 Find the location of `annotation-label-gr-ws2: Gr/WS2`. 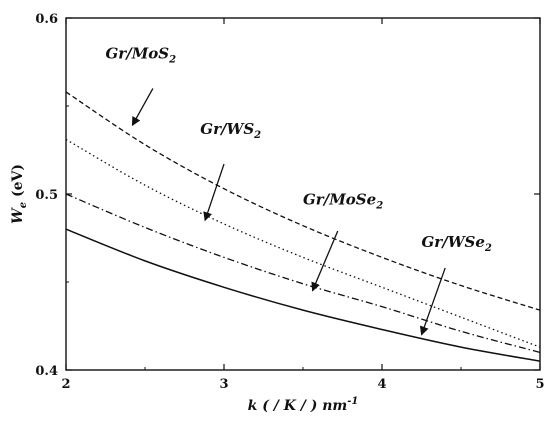

annotation-label-gr-ws2: Gr/WS2 is located at coordinates (230, 130).